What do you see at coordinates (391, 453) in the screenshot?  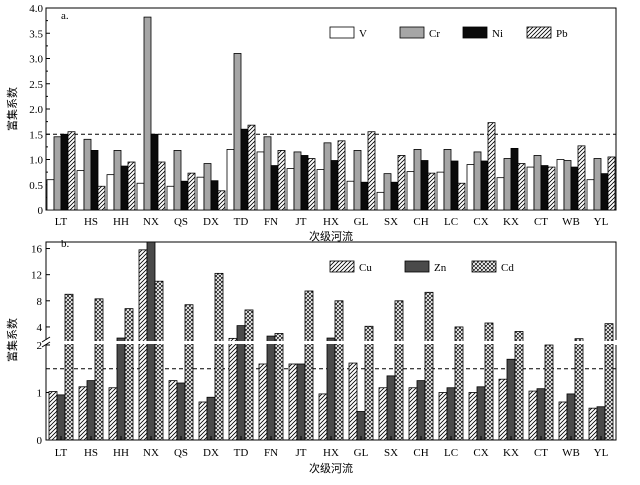 I see `x-tick-label-b: SX` at bounding box center [391, 453].